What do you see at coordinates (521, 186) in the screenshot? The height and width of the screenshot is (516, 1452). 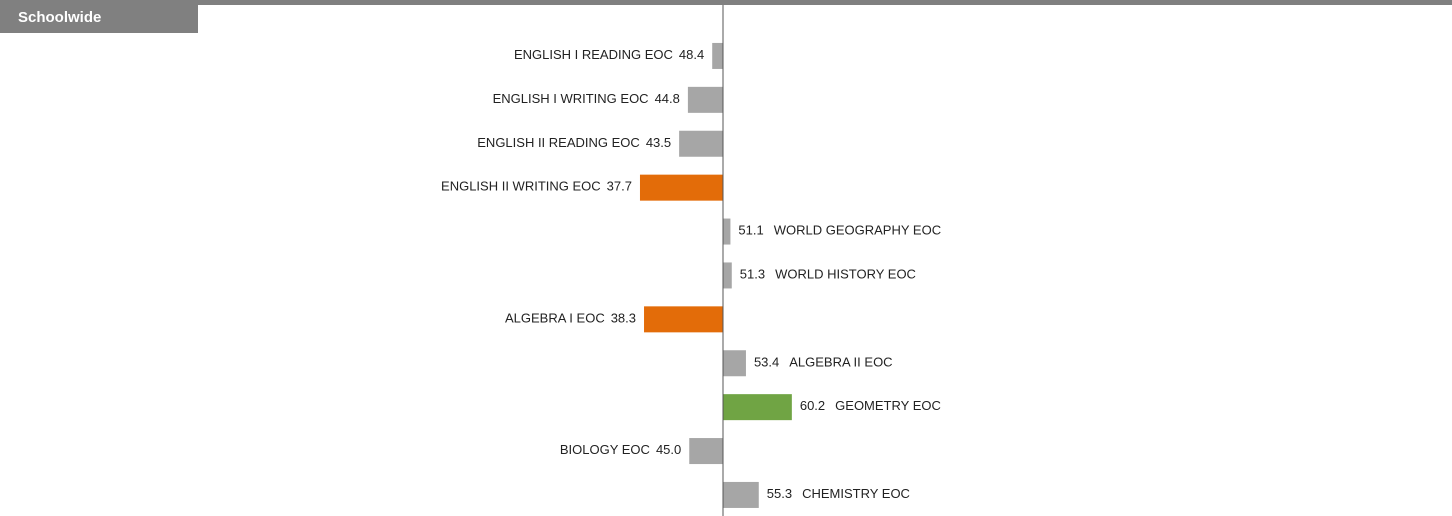 I see `category-label: ENGLISH II WRITING EOC` at bounding box center [521, 186].